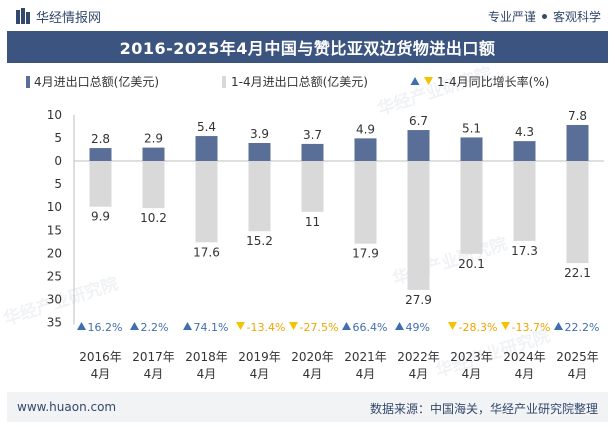 This screenshot has height=427, width=615. I want to click on x-tick-label-year: 2025年, so click(577, 357).